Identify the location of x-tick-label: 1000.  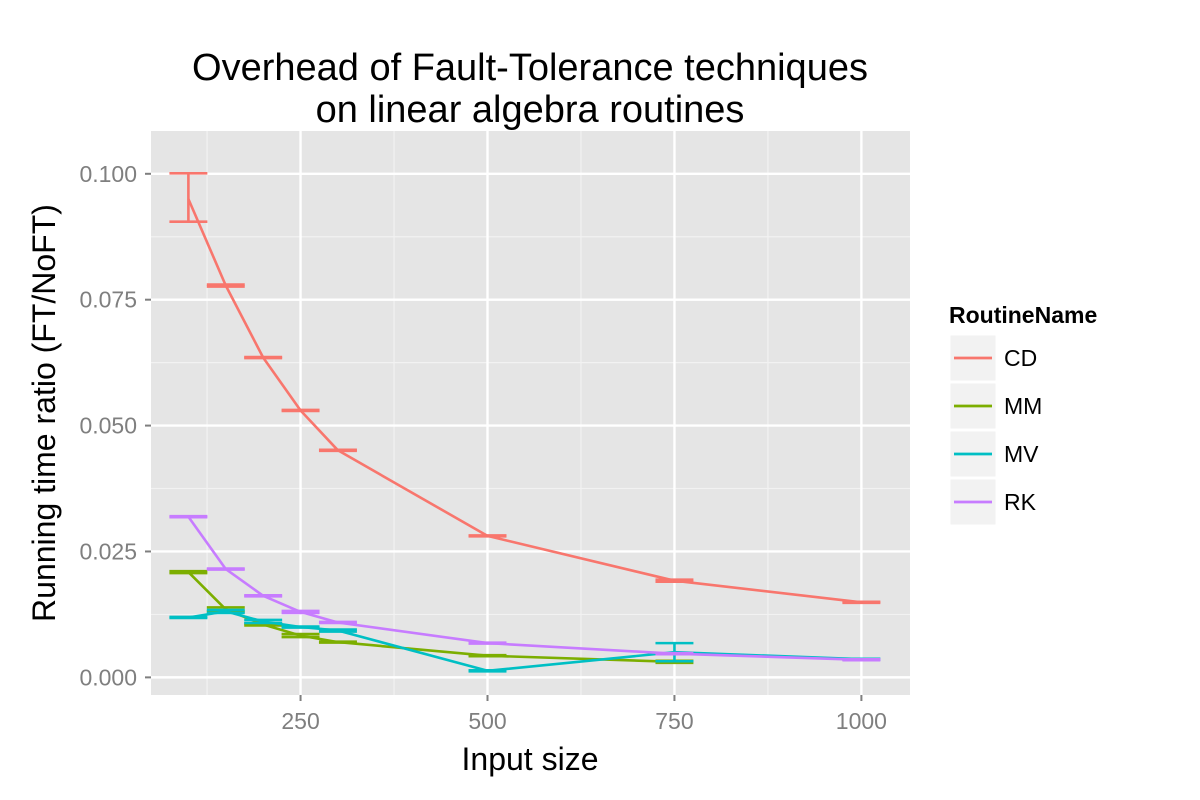
(861, 721).